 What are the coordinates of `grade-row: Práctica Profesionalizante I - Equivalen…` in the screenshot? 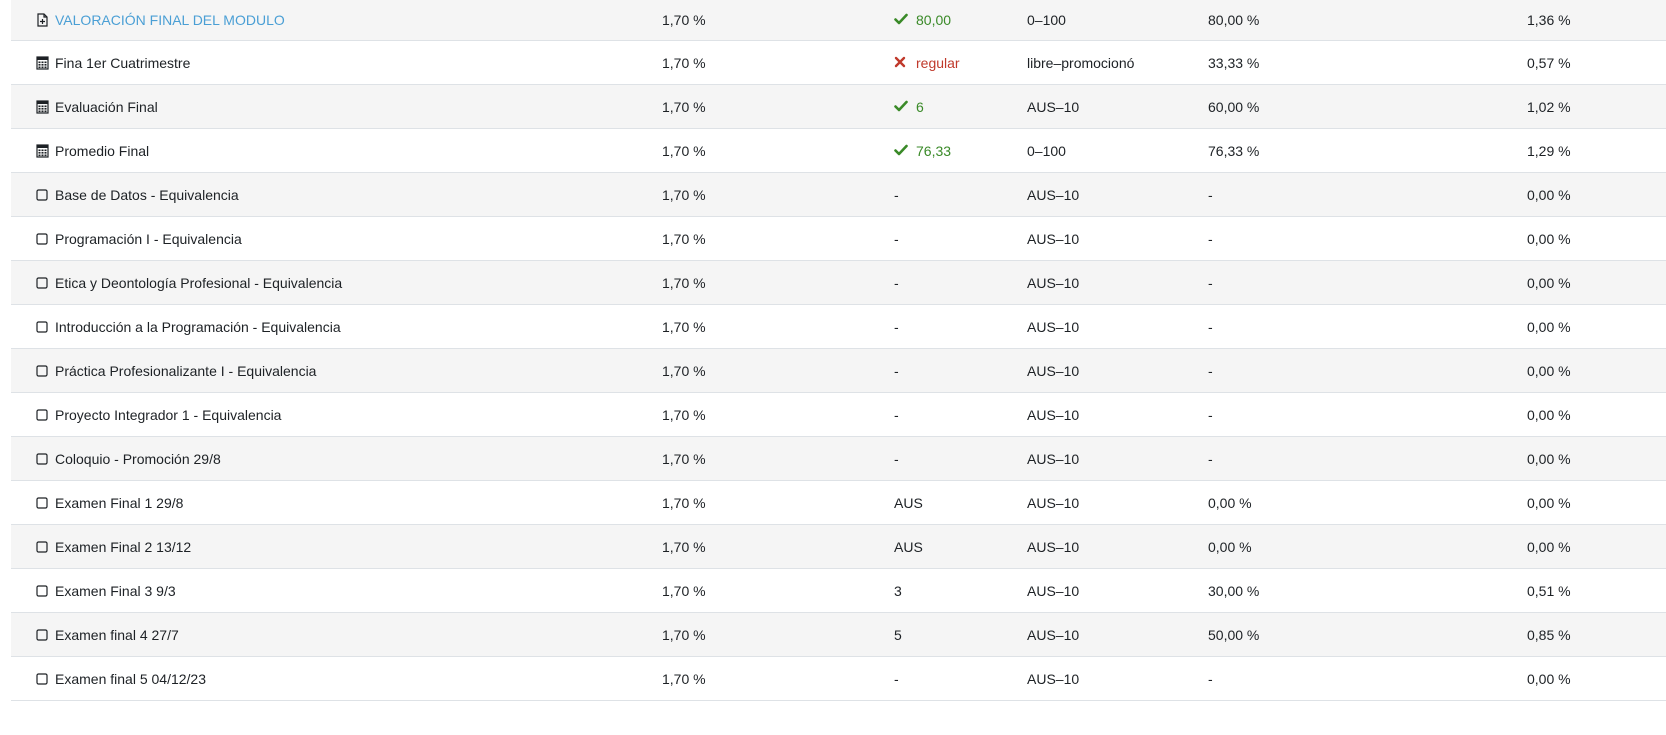 It's located at (838, 371).